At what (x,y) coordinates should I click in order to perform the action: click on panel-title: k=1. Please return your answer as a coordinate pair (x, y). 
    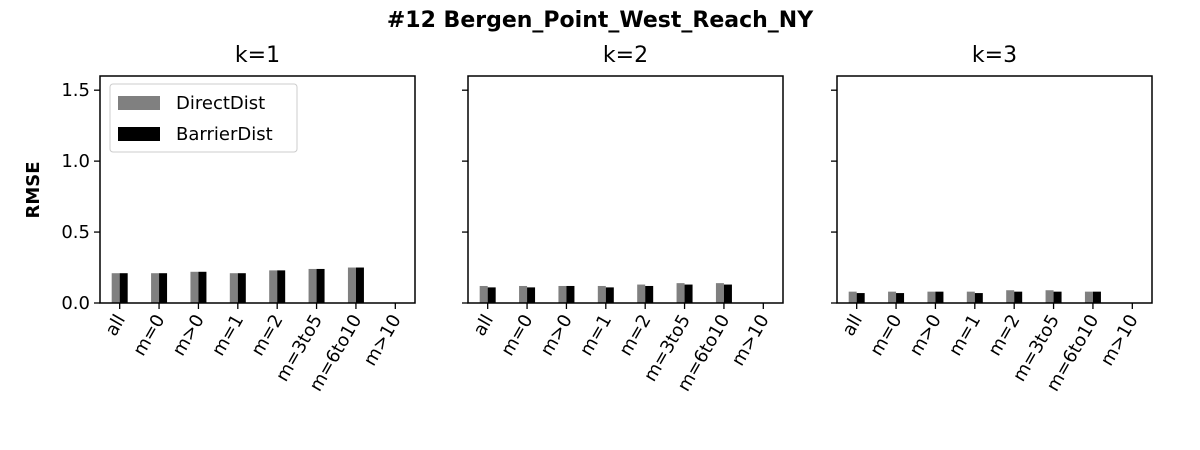
    Looking at the image, I should click on (257, 55).